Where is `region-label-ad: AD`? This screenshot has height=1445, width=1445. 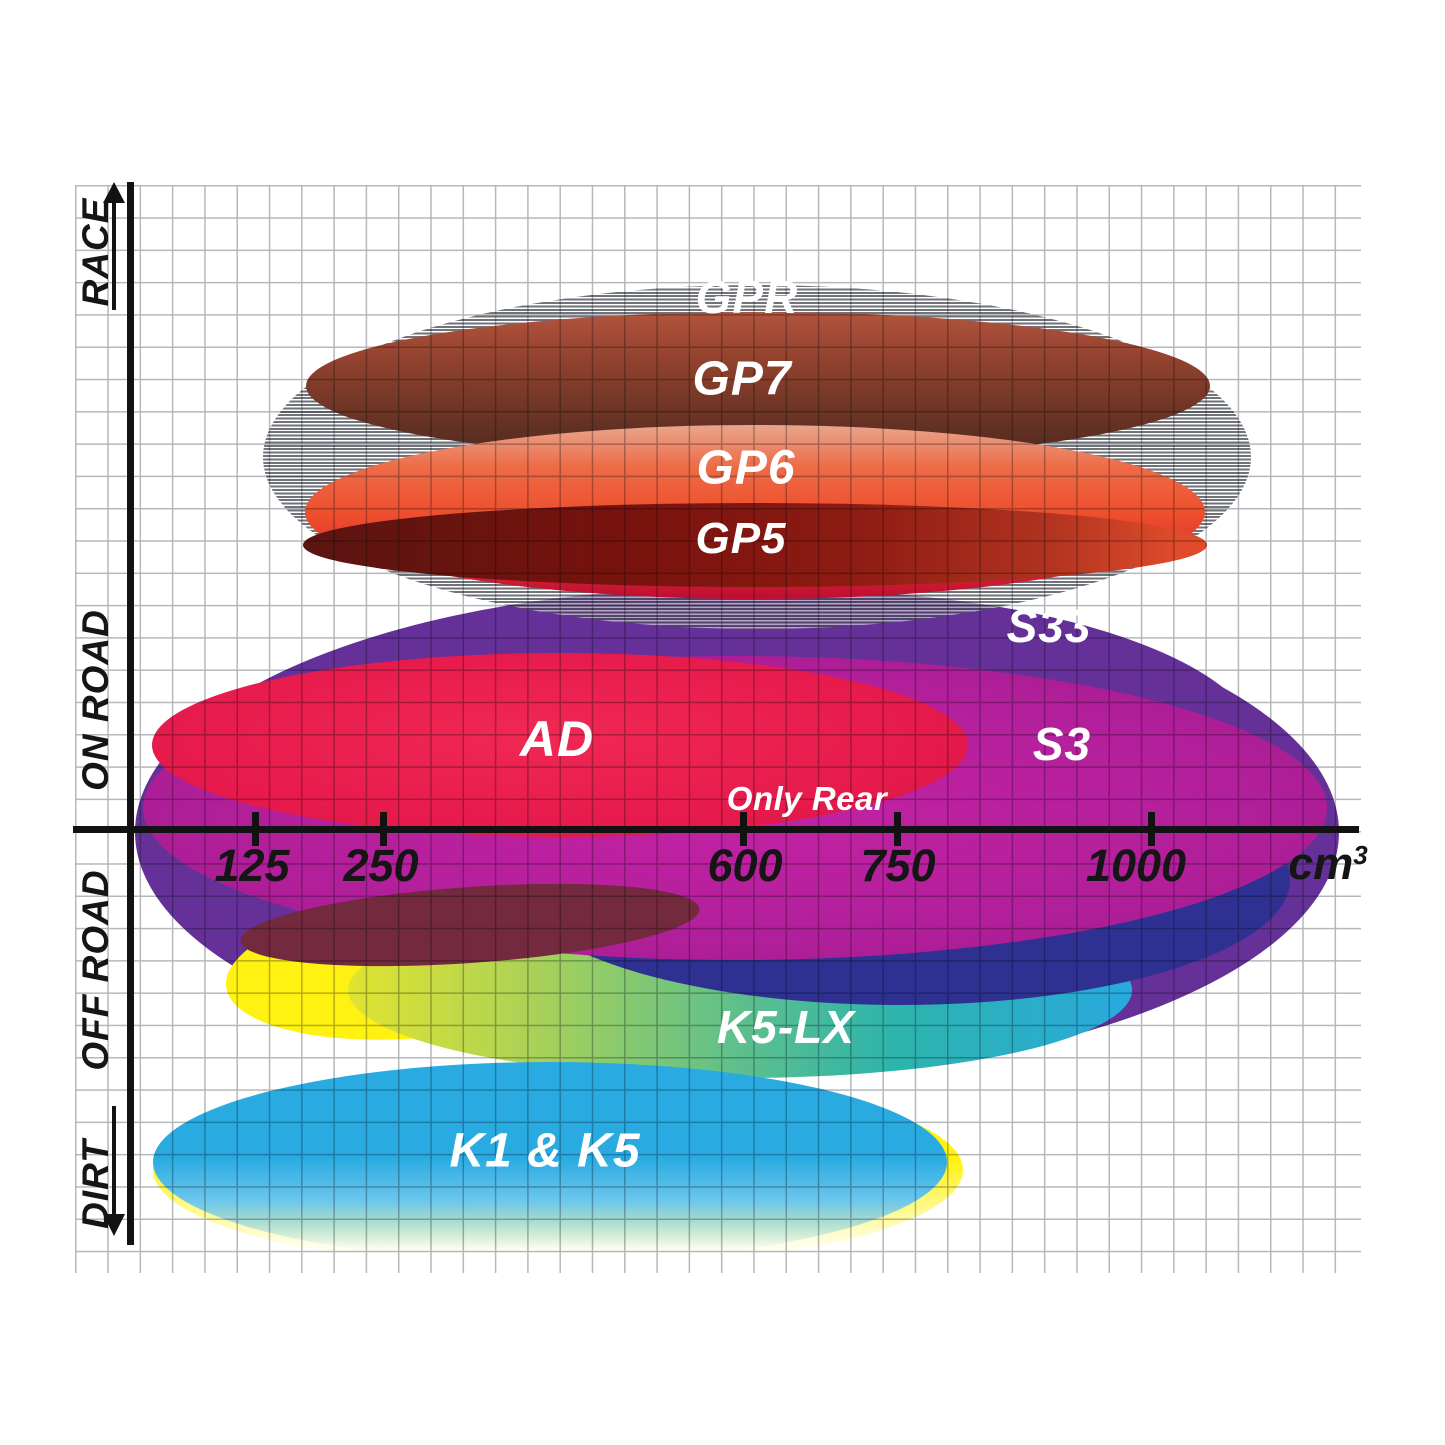 region-label-ad: AD is located at coordinates (557, 739).